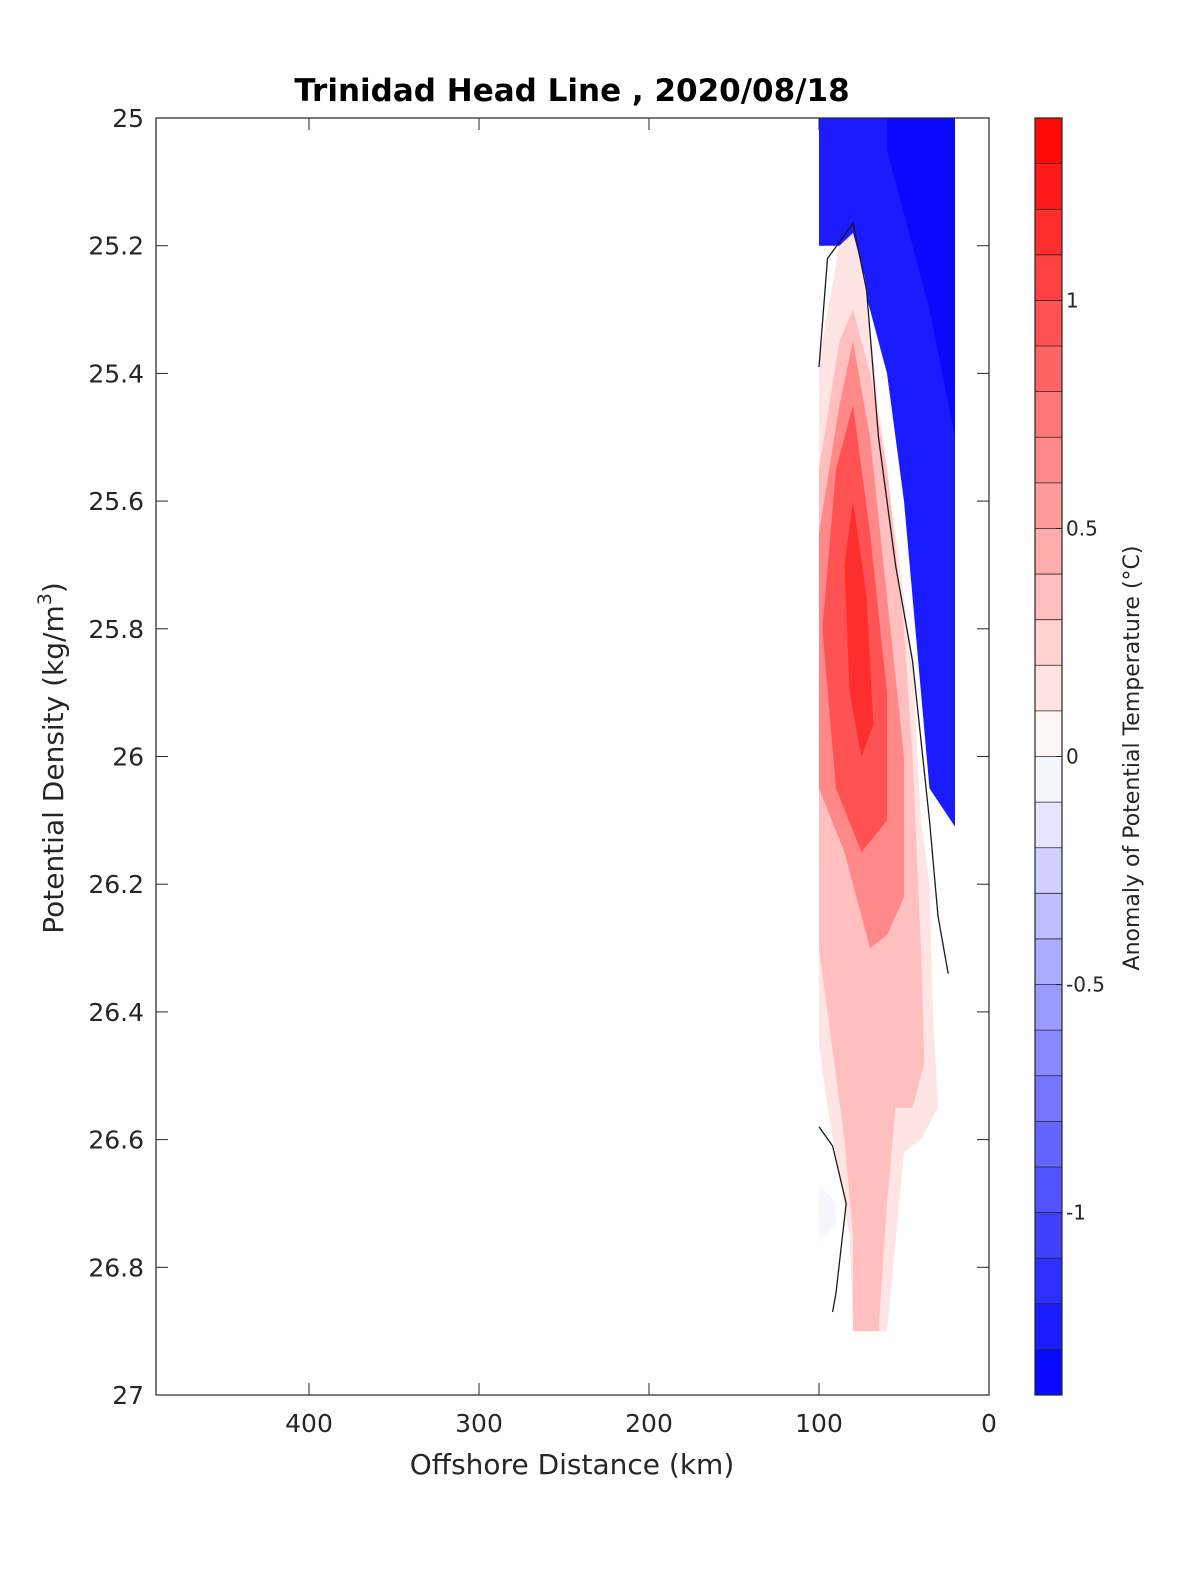 This screenshot has height=1575, width=1200. I want to click on y-axis-label: Potential Density (kg/m3), so click(52, 758).